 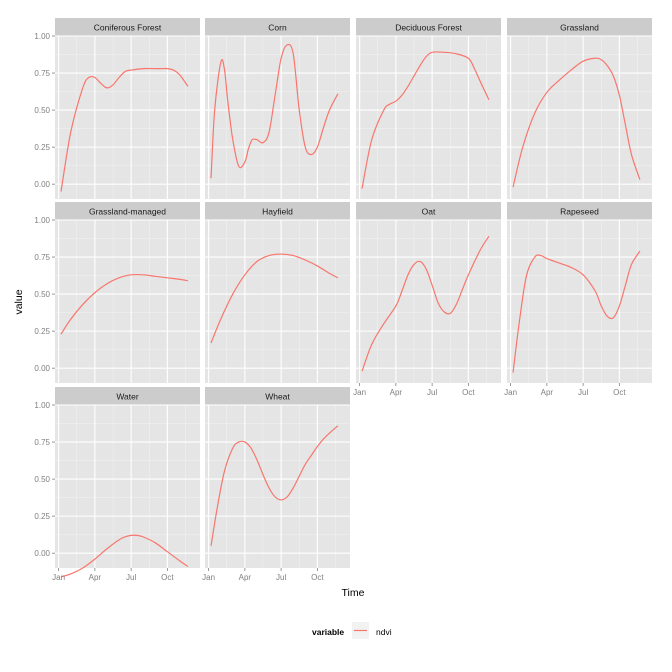 I want to click on facet-panel-grassland: Grassland, so click(x=579, y=108).